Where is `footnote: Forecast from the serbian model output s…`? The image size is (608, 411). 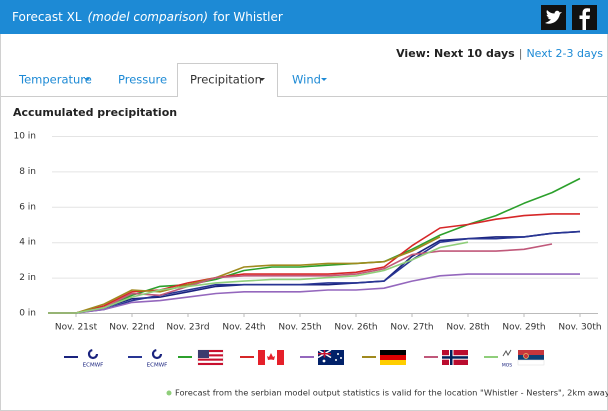 footnote: Forecast from the serbian model output s… is located at coordinates (391, 393).